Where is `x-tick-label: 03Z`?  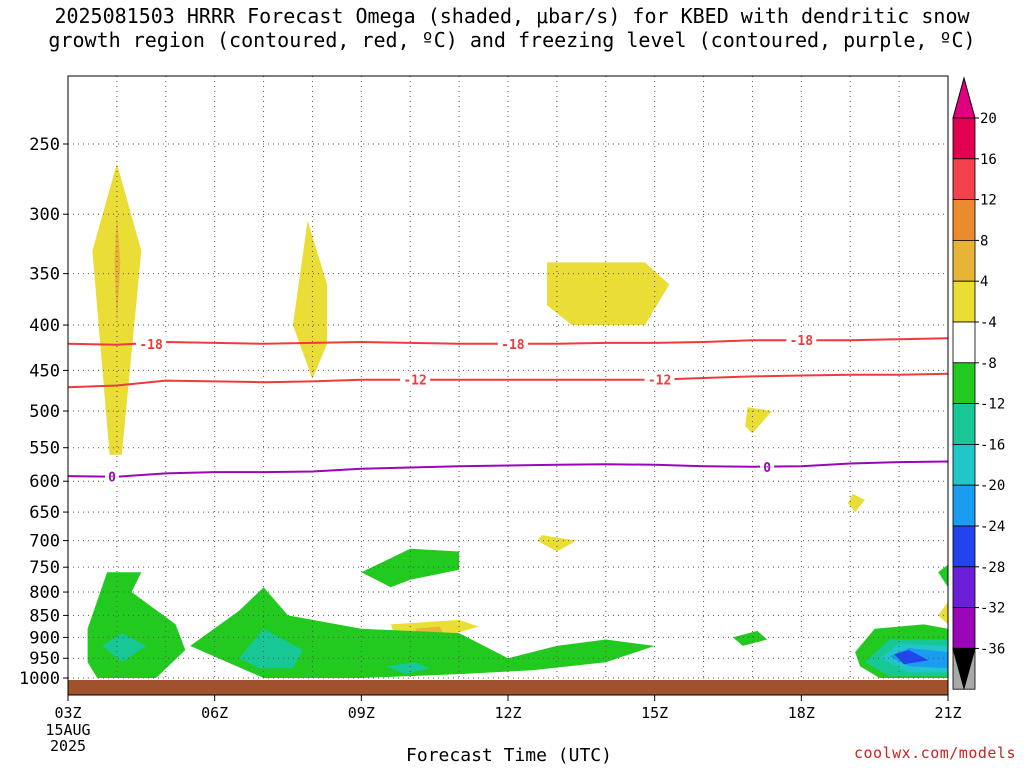 x-tick-label: 03Z is located at coordinates (67, 713).